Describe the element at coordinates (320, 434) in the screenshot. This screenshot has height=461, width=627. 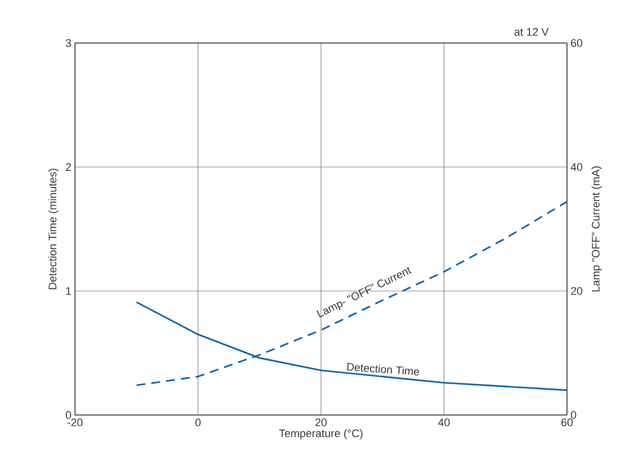
I see `x-axis-title: Temperature (°C)` at that location.